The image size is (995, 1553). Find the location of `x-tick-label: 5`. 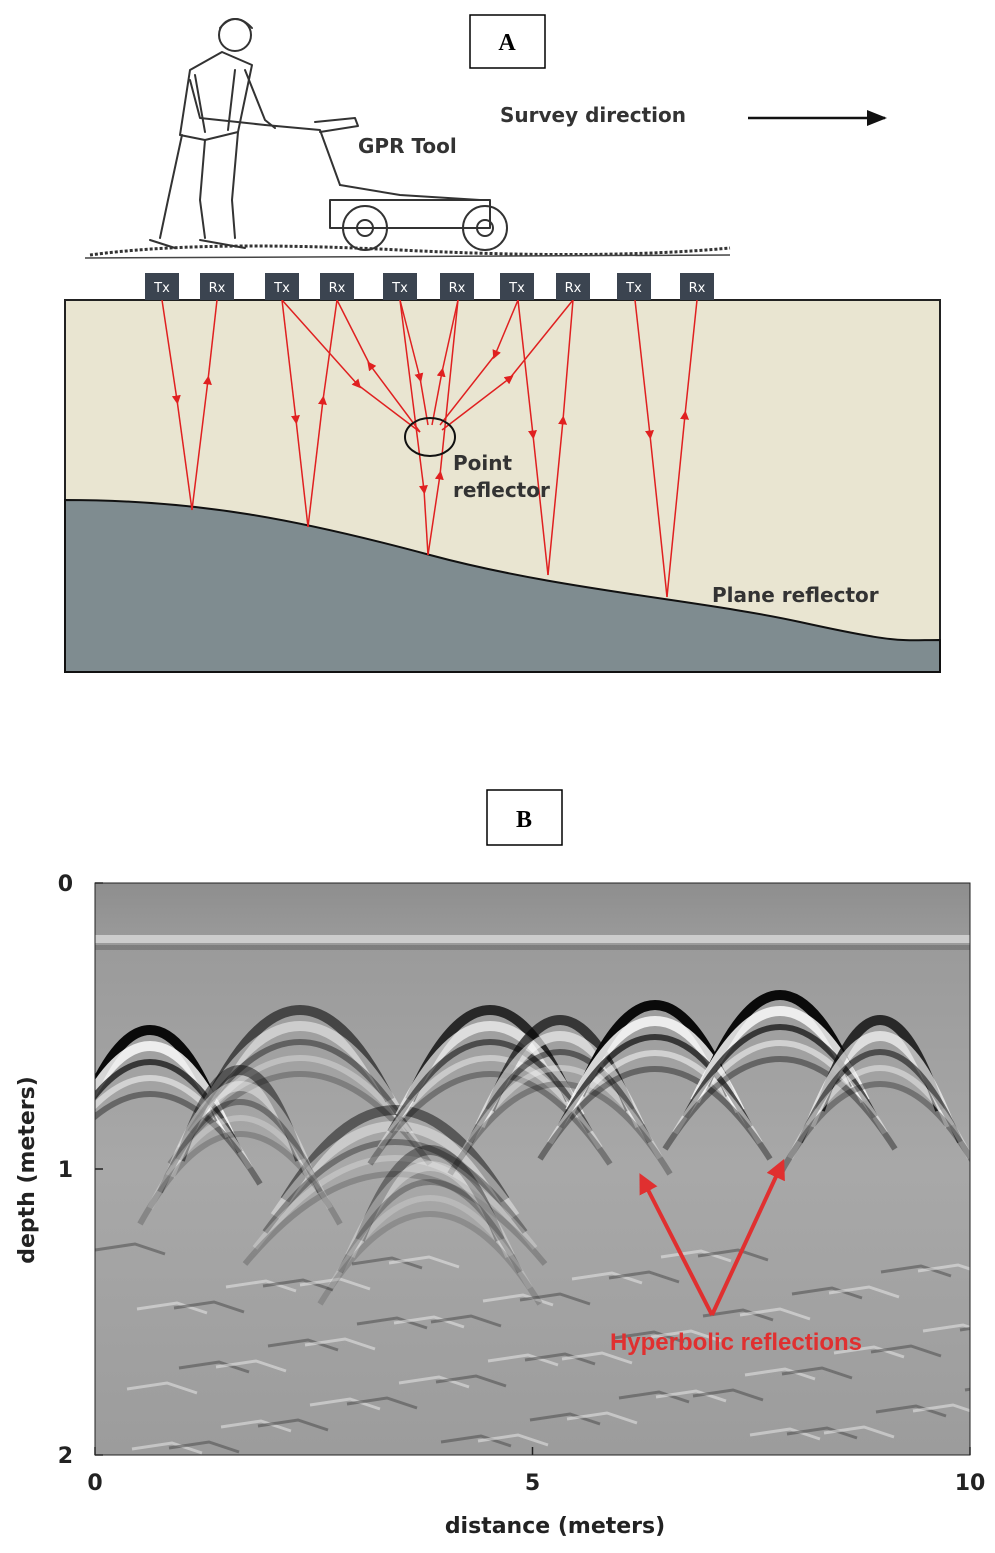

x-tick-label: 5 is located at coordinates (532, 1483).